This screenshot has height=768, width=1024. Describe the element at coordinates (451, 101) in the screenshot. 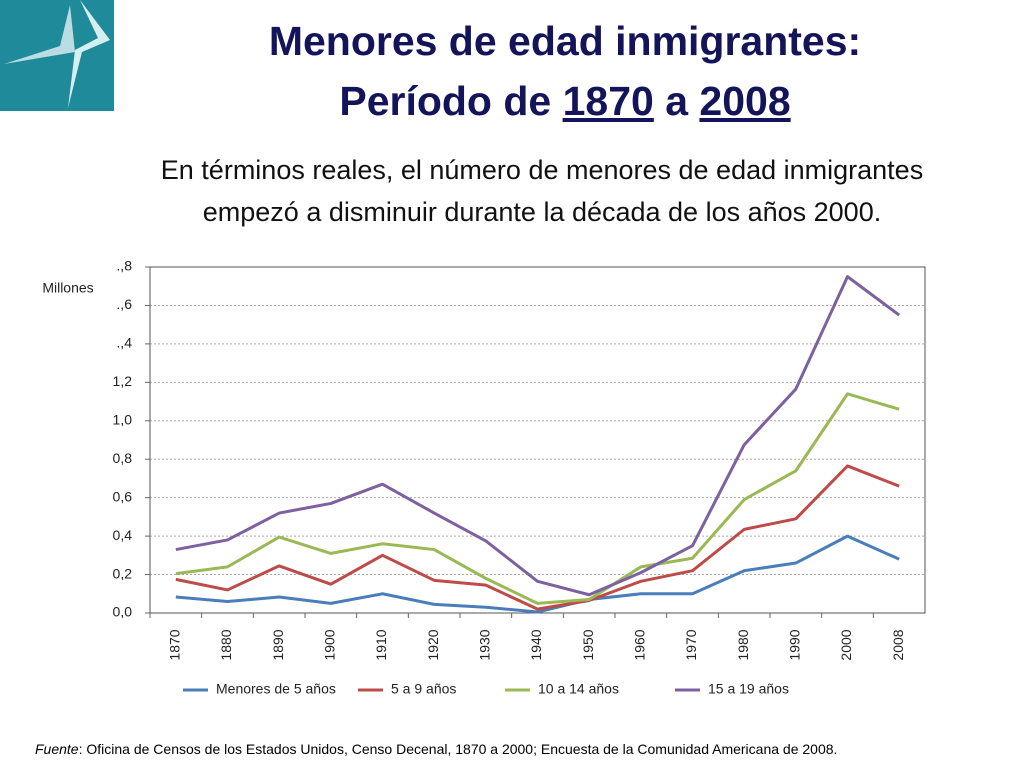

I see `title-part: Período de` at that location.